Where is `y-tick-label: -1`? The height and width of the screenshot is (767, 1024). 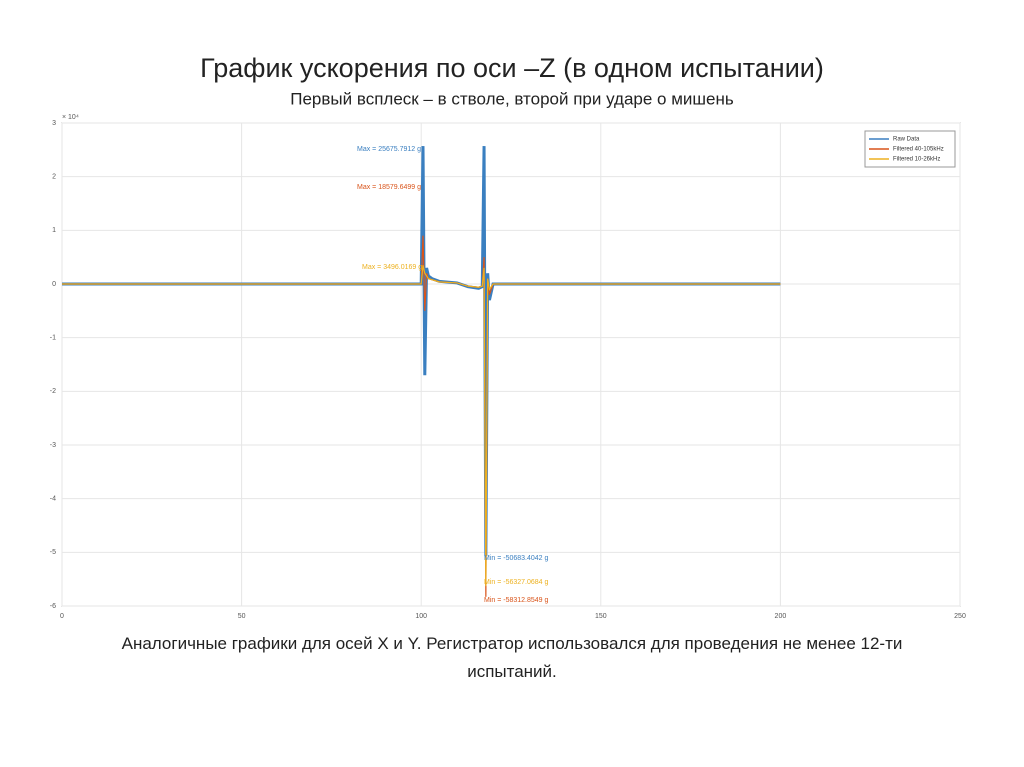
y-tick-label: -1 is located at coordinates (53, 338).